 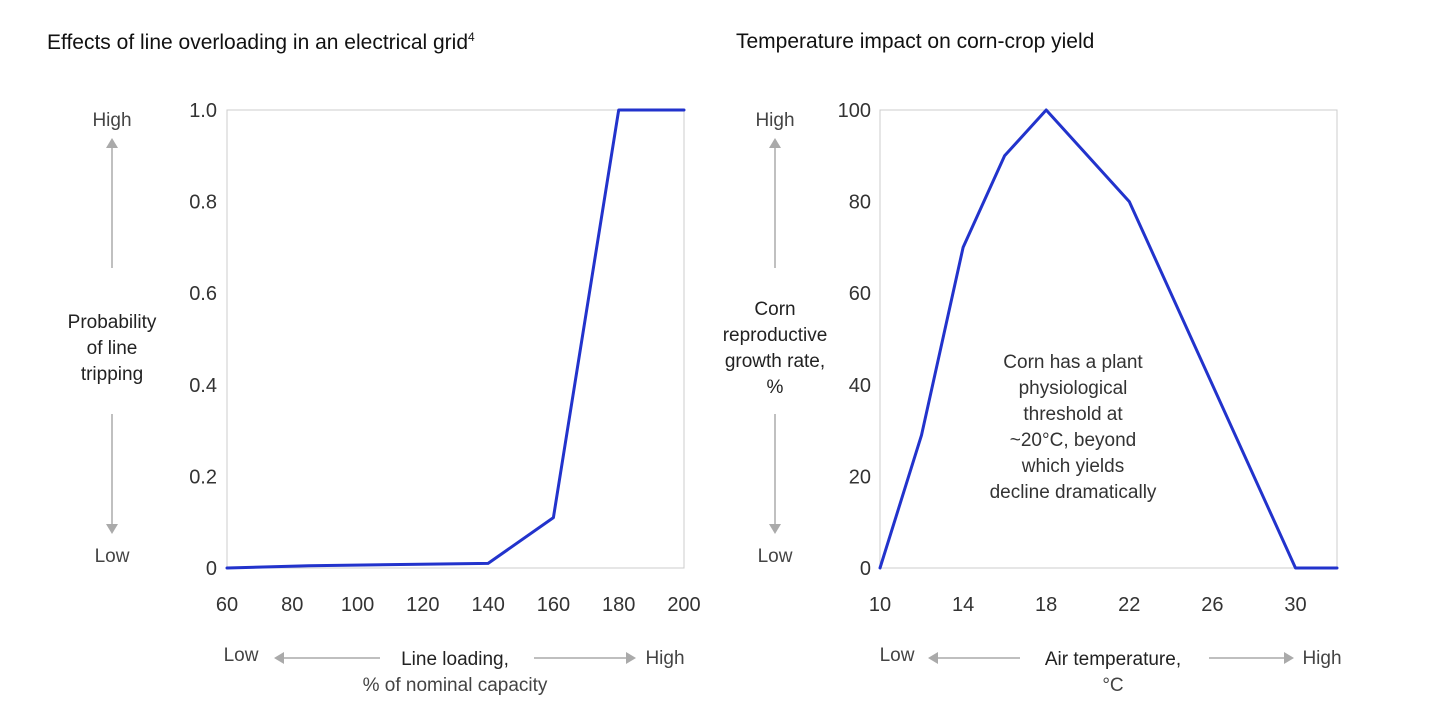 What do you see at coordinates (1113, 659) in the screenshot?
I see `chart2-xlabel-line: Air temperature,` at bounding box center [1113, 659].